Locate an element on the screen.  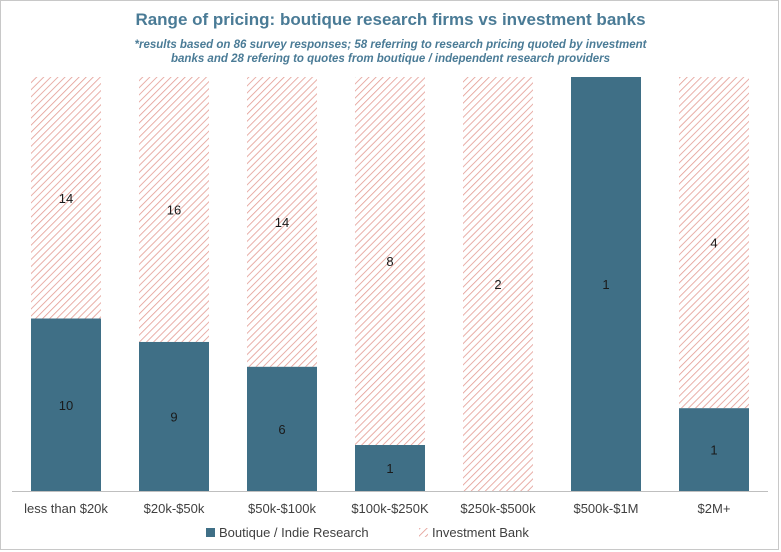
x-tick-label: less than $20k is located at coordinates (66, 508).